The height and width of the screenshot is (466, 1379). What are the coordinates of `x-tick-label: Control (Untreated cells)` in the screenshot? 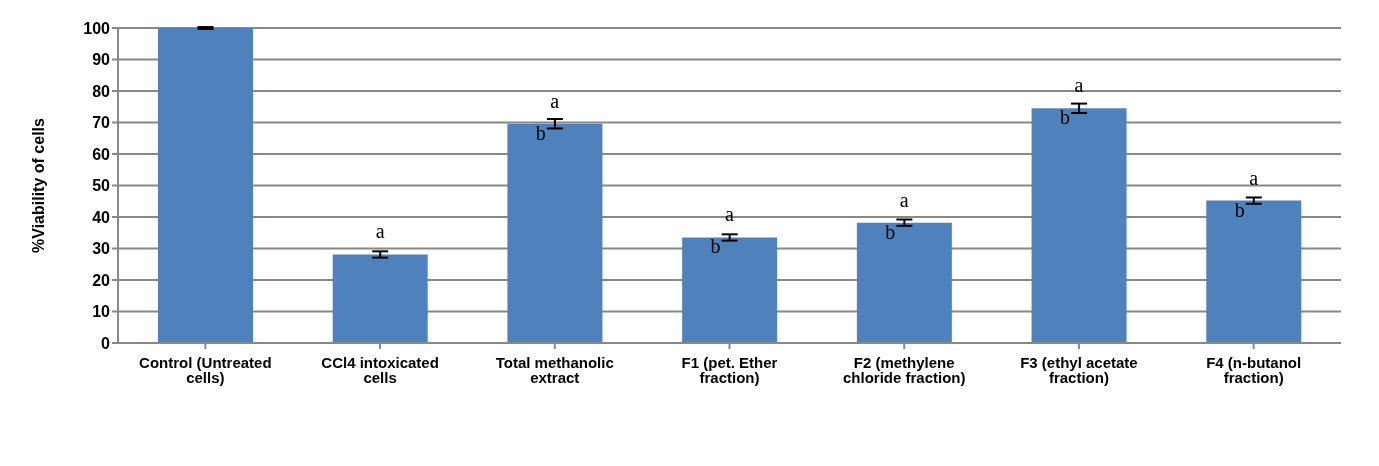 It's located at (205, 369).